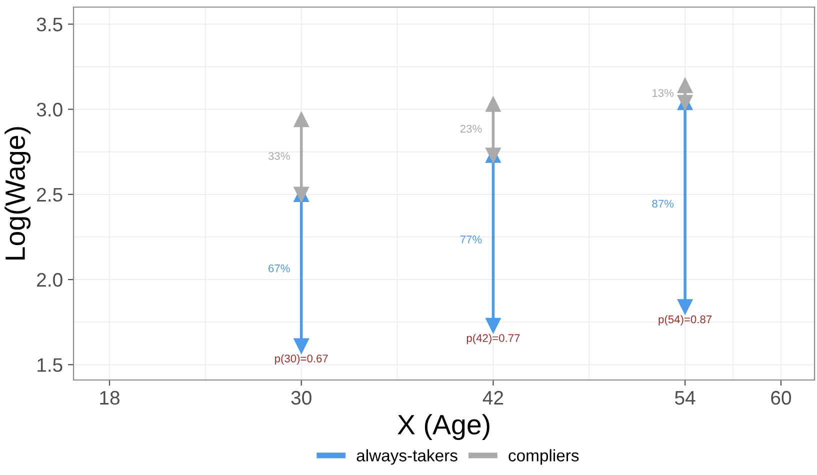 Image resolution: width=817 pixels, height=475 pixels. I want to click on annotation: p(30)=0.67, so click(301, 359).